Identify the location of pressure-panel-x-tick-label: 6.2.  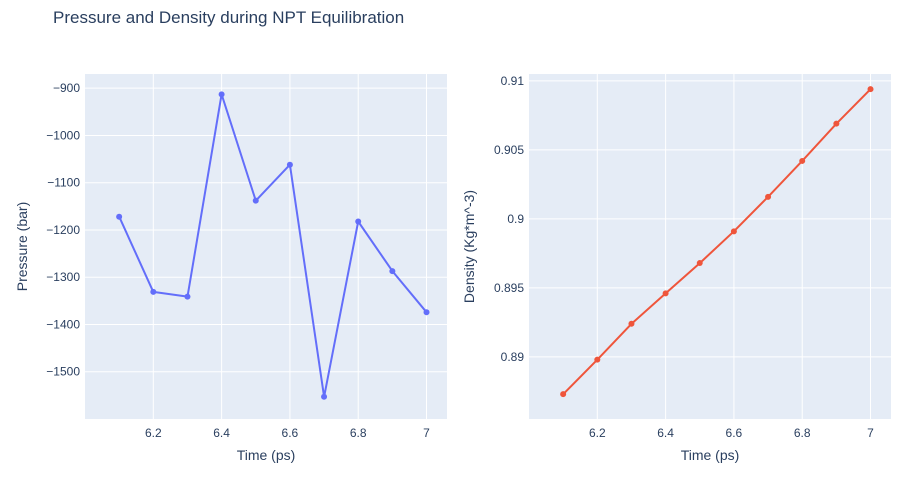
(153, 433).